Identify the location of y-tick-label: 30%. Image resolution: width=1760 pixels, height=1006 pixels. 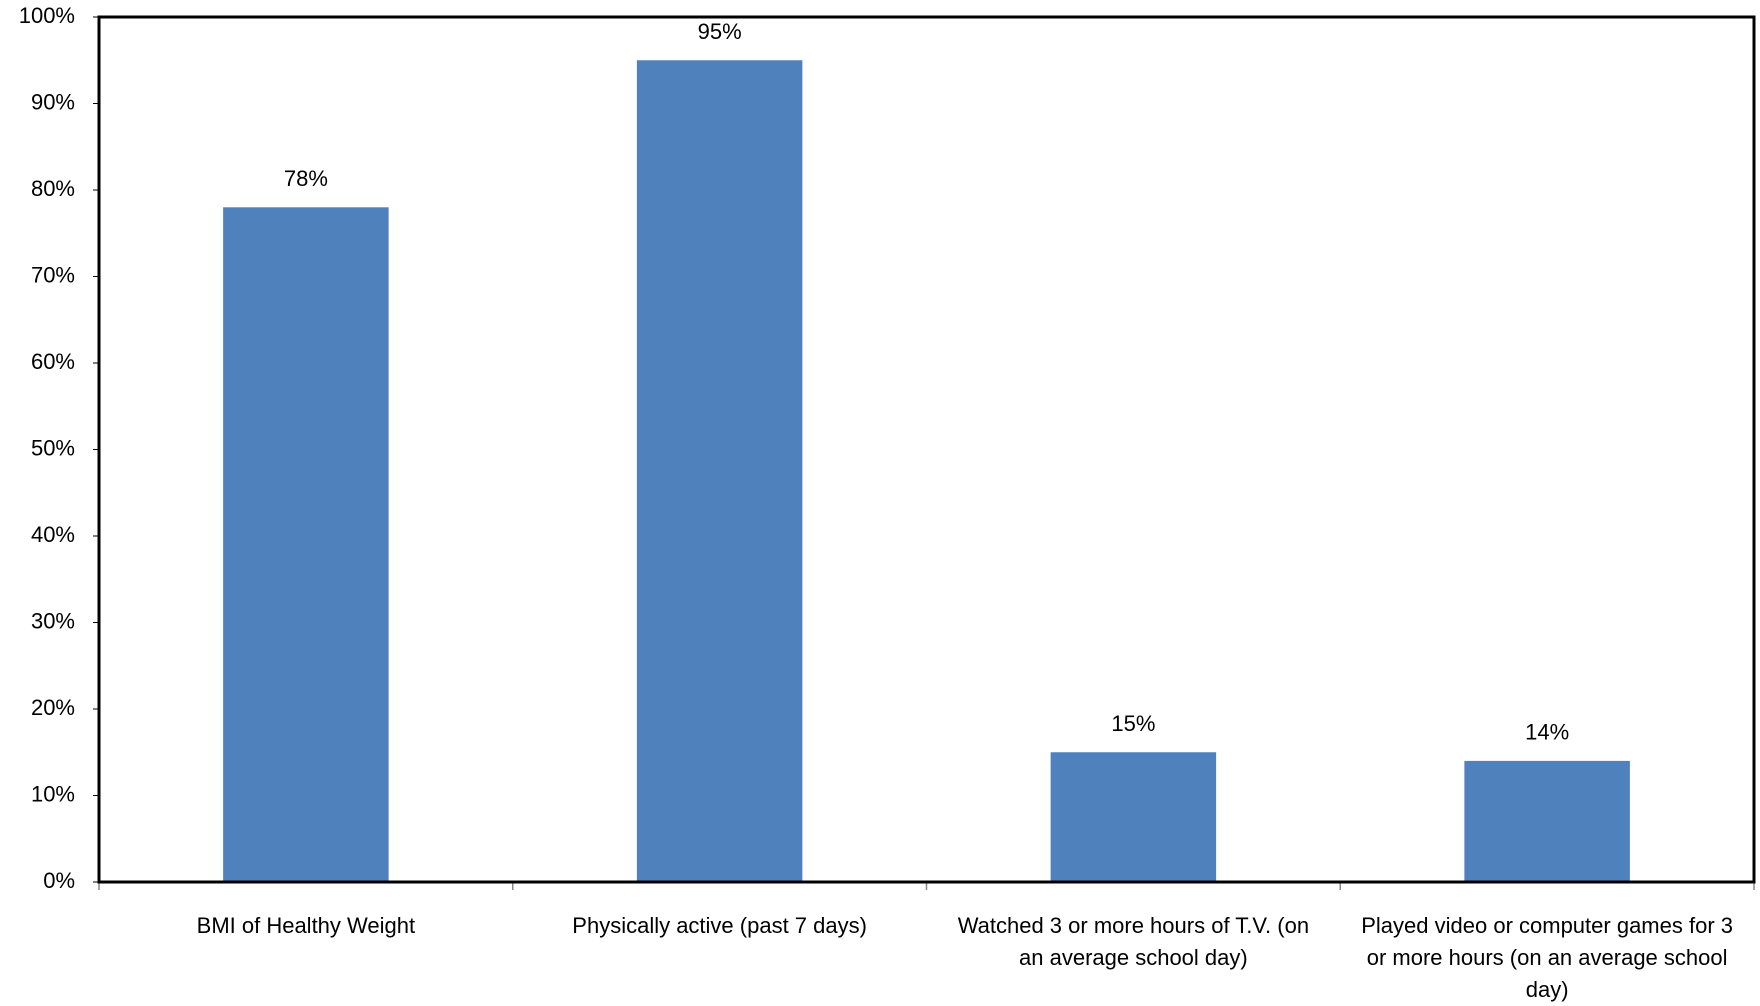
(53, 620).